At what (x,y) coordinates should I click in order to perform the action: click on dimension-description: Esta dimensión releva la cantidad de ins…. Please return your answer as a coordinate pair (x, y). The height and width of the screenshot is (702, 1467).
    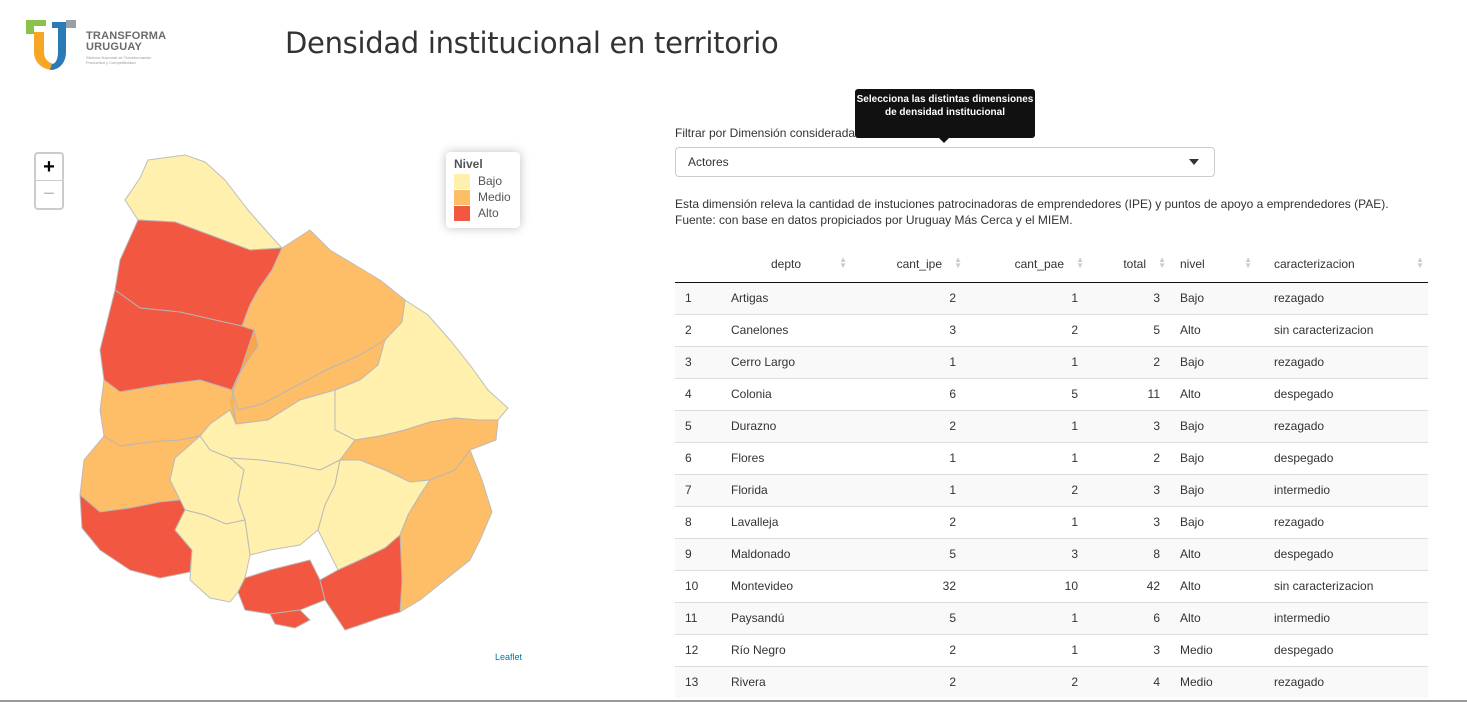
    Looking at the image, I should click on (1032, 212).